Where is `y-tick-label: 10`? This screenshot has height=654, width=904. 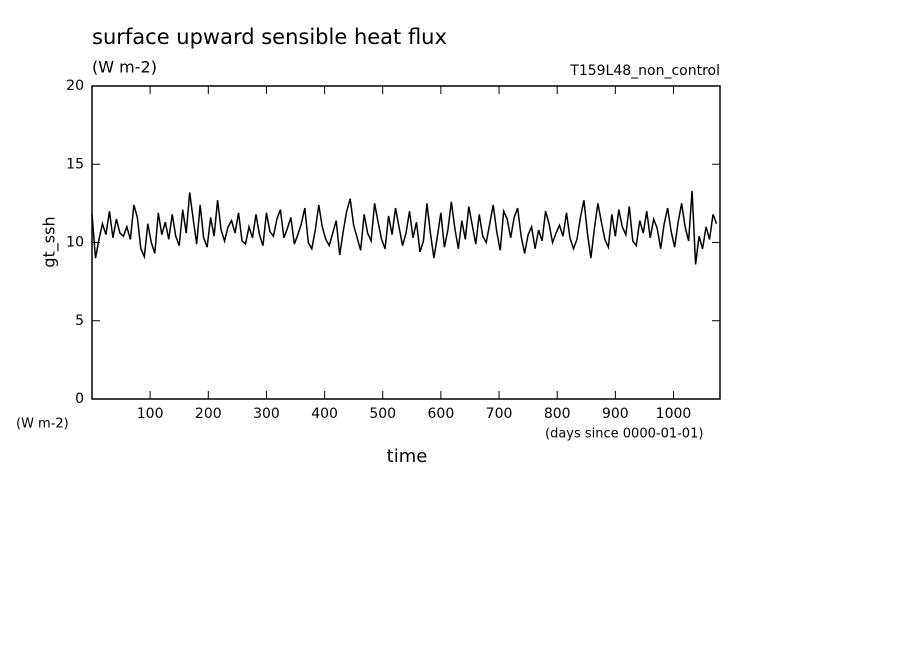 y-tick-label: 10 is located at coordinates (75, 243).